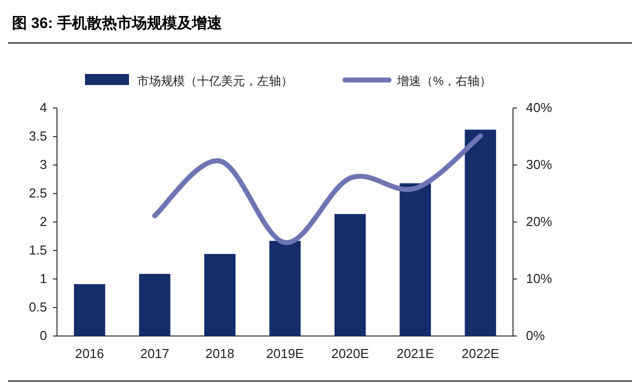 This screenshot has height=384, width=640. Describe the element at coordinates (155, 353) in the screenshot. I see `xtick: 2017` at that location.